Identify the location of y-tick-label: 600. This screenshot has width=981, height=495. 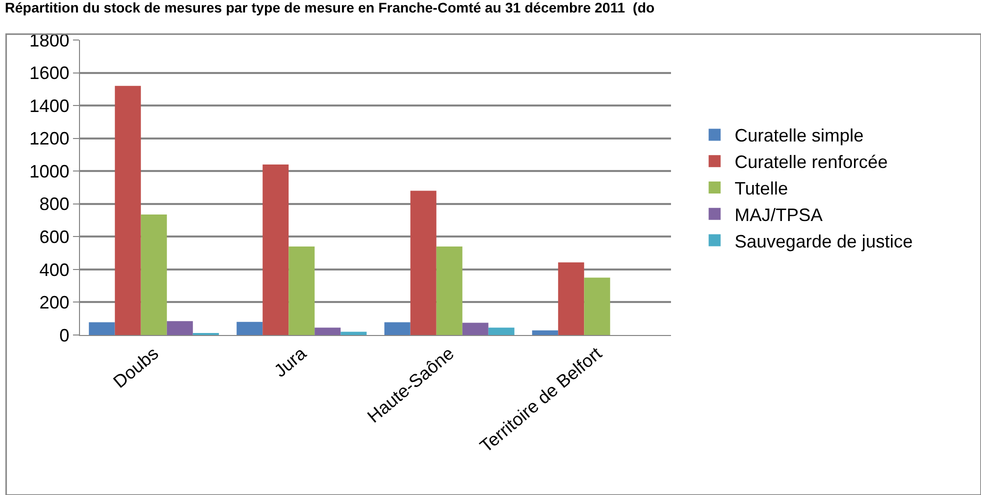
(54, 236).